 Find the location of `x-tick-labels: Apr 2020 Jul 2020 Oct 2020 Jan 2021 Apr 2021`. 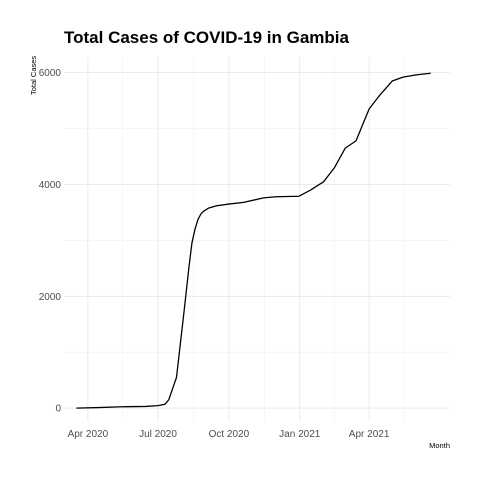

x-tick-labels: Apr 2020 Jul 2020 Oct 2020 Jan 2021 Apr 2021 is located at coordinates (229, 434).